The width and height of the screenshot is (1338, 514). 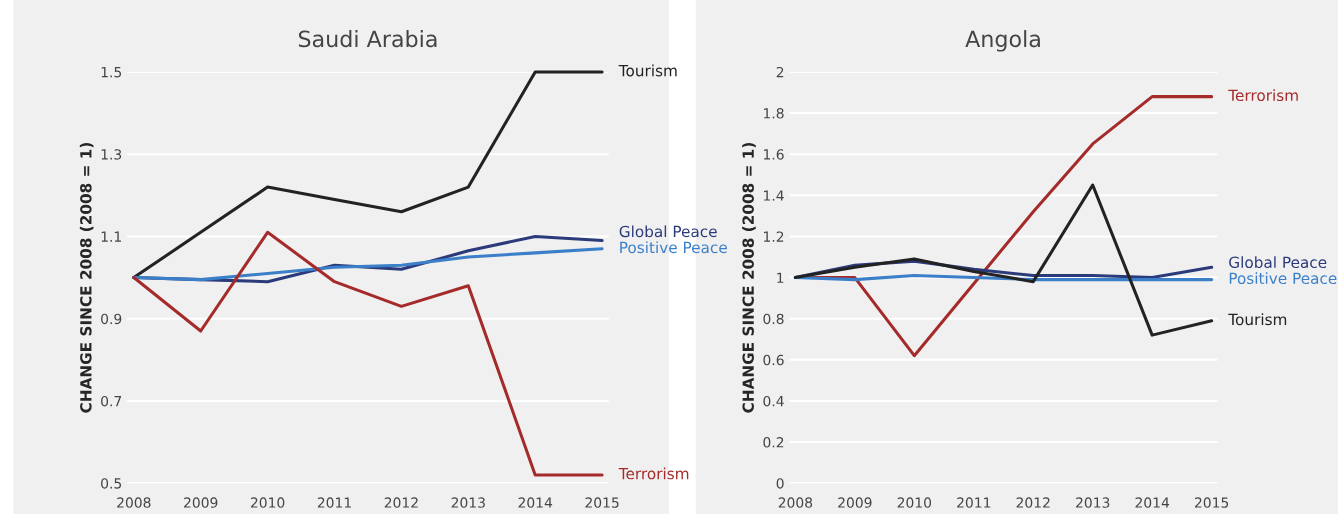 I want to click on y-tick-label: 0.8, so click(x=773, y=319).